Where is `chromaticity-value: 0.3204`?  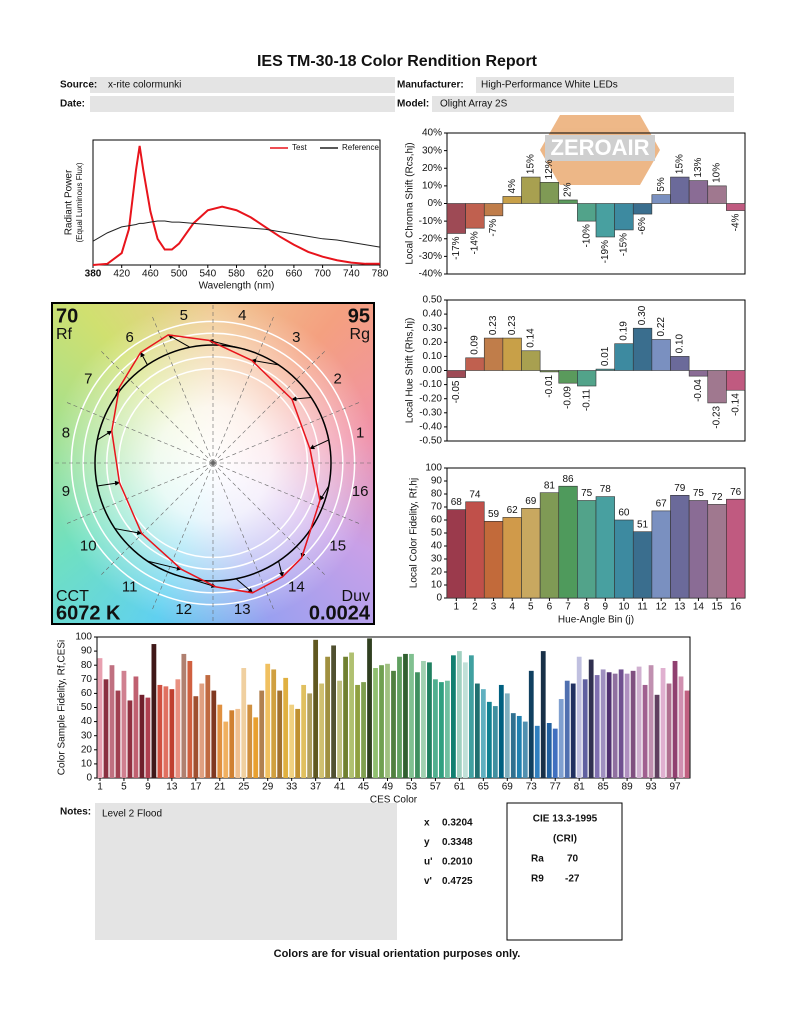
chromaticity-value: 0.3204 is located at coordinates (457, 823).